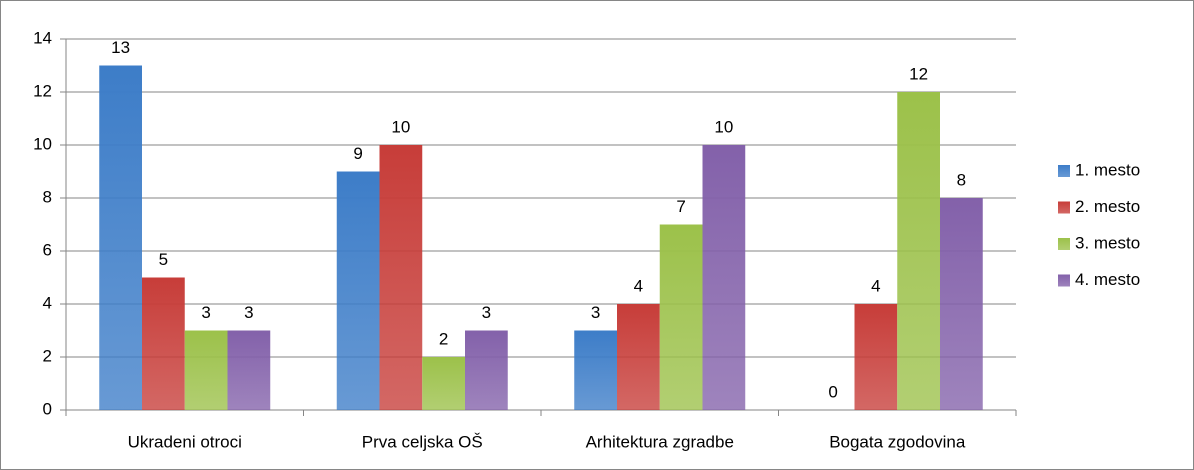 Image resolution: width=1194 pixels, height=470 pixels. Describe the element at coordinates (680, 206) in the screenshot. I see `data-label: 7` at that location.